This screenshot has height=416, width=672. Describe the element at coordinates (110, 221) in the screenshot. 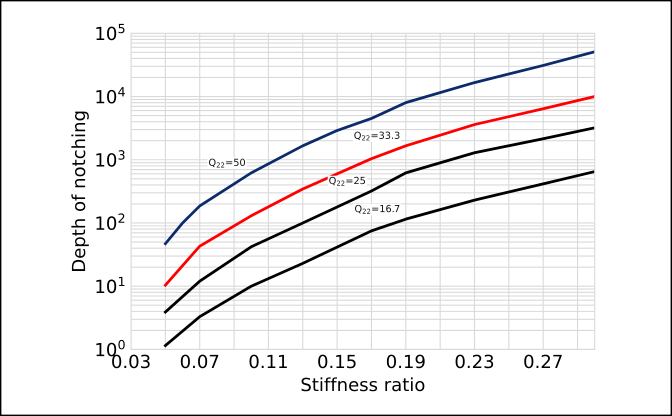

I see `y-tick-label: 10$^{2}$` at that location.